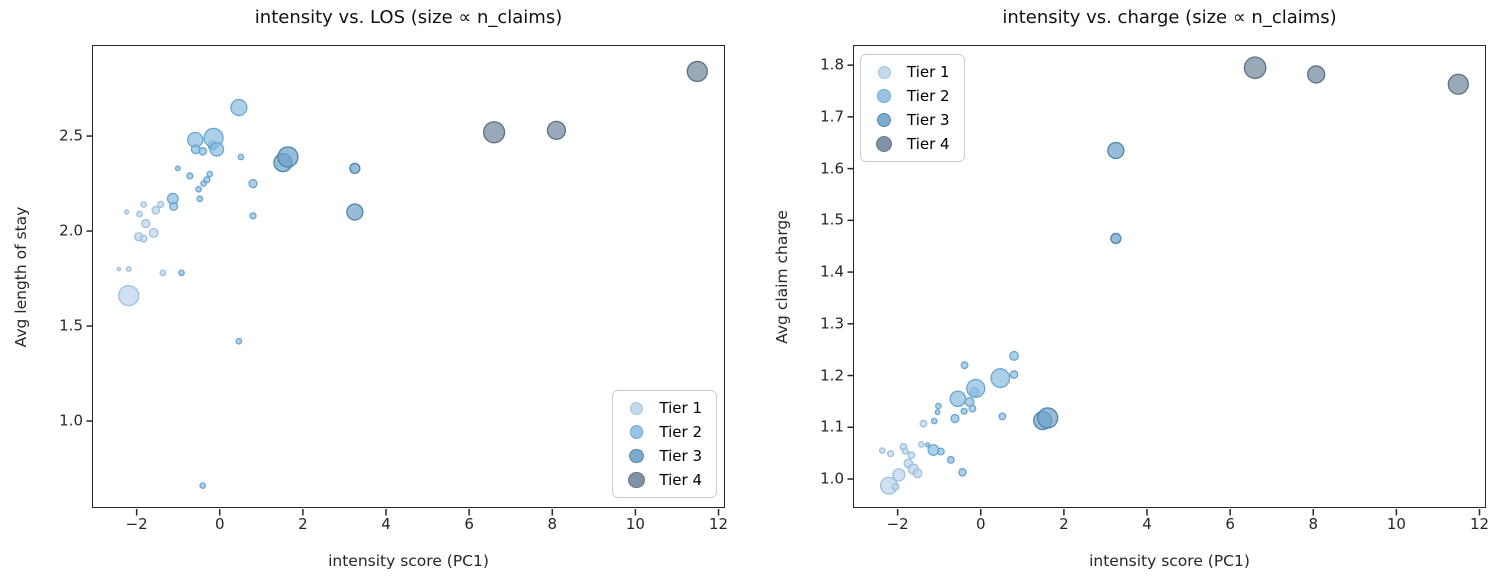  I want to click on y-tick-label: 1.0, so click(71, 420).